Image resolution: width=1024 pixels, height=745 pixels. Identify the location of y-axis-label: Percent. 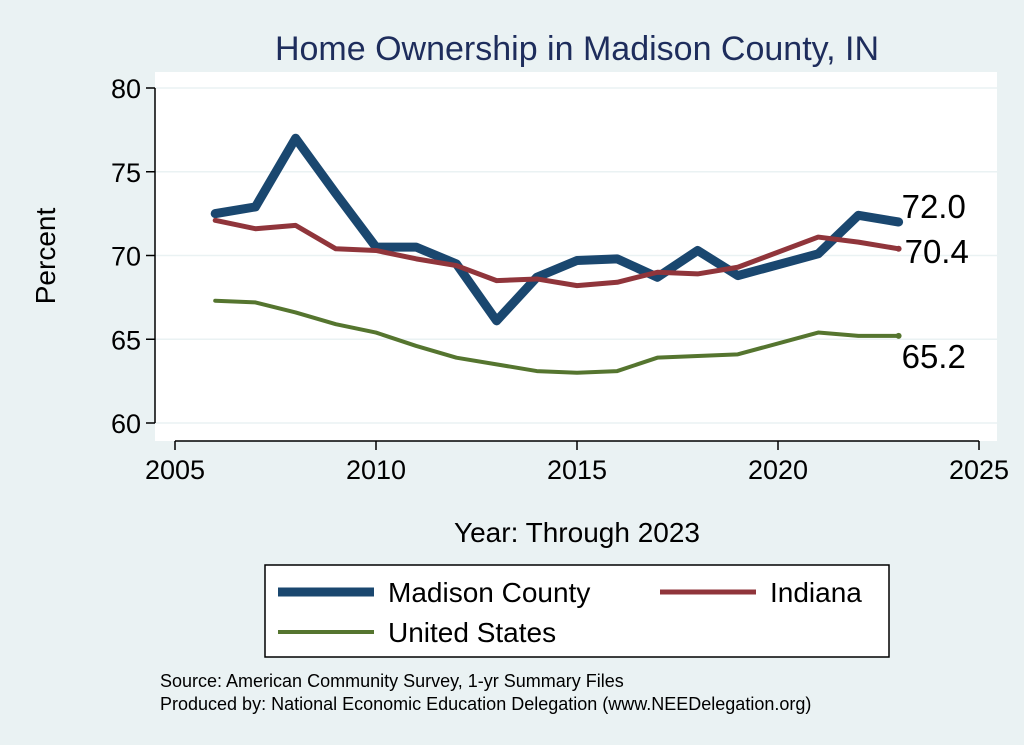
(45, 256).